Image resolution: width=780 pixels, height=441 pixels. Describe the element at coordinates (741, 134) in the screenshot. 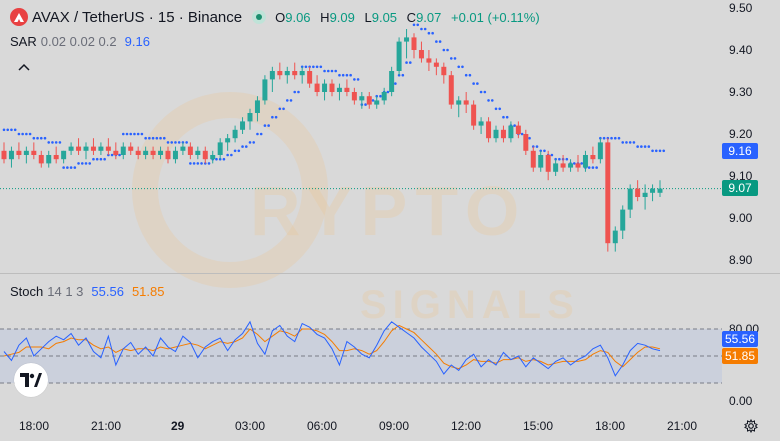

I see `price-tick-label: 9.20` at that location.